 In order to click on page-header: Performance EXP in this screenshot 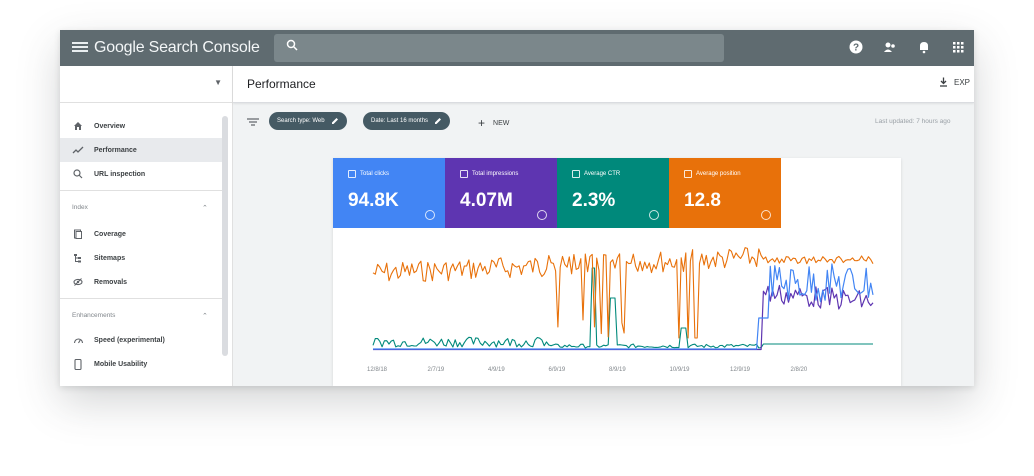, I will do `click(603, 84)`.